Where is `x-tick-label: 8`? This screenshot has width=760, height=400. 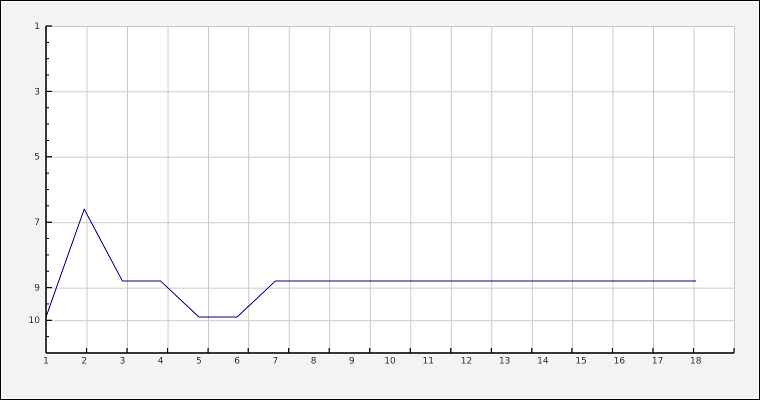
x-tick-label: 8 is located at coordinates (313, 361).